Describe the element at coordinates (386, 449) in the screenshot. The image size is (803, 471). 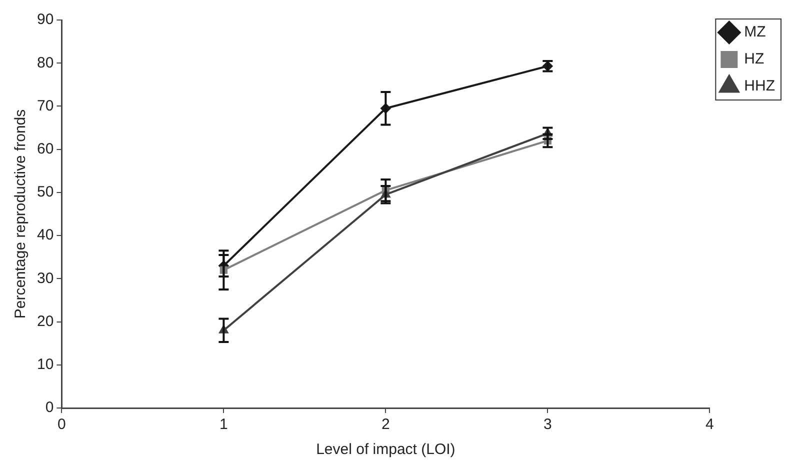
I see `x-axis-title: Level of impact (LOI)` at that location.